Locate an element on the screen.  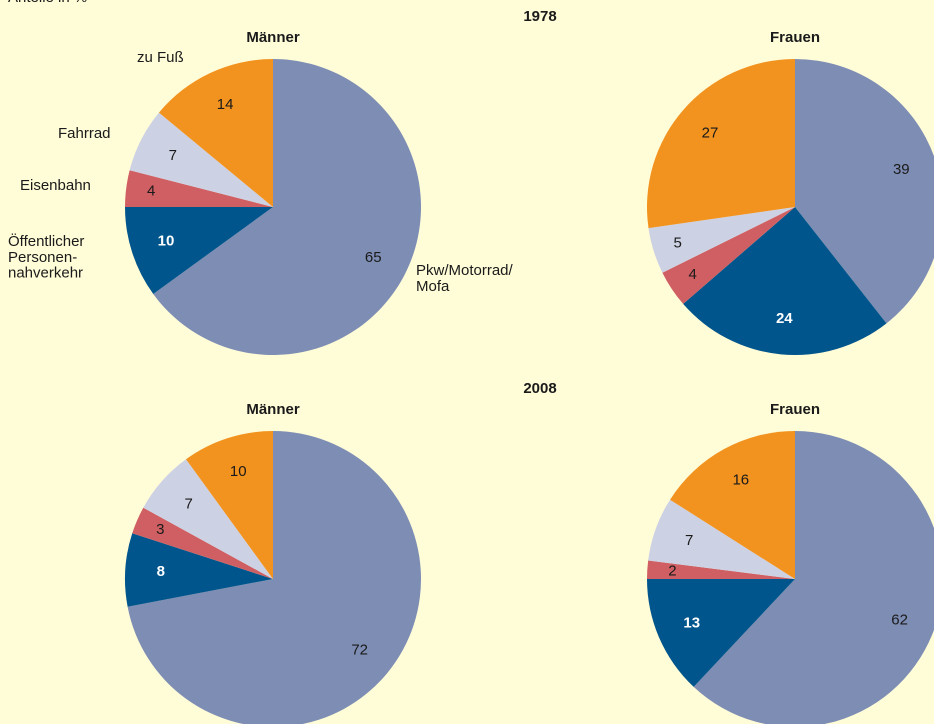
section-label: 2008 is located at coordinates (539, 388).